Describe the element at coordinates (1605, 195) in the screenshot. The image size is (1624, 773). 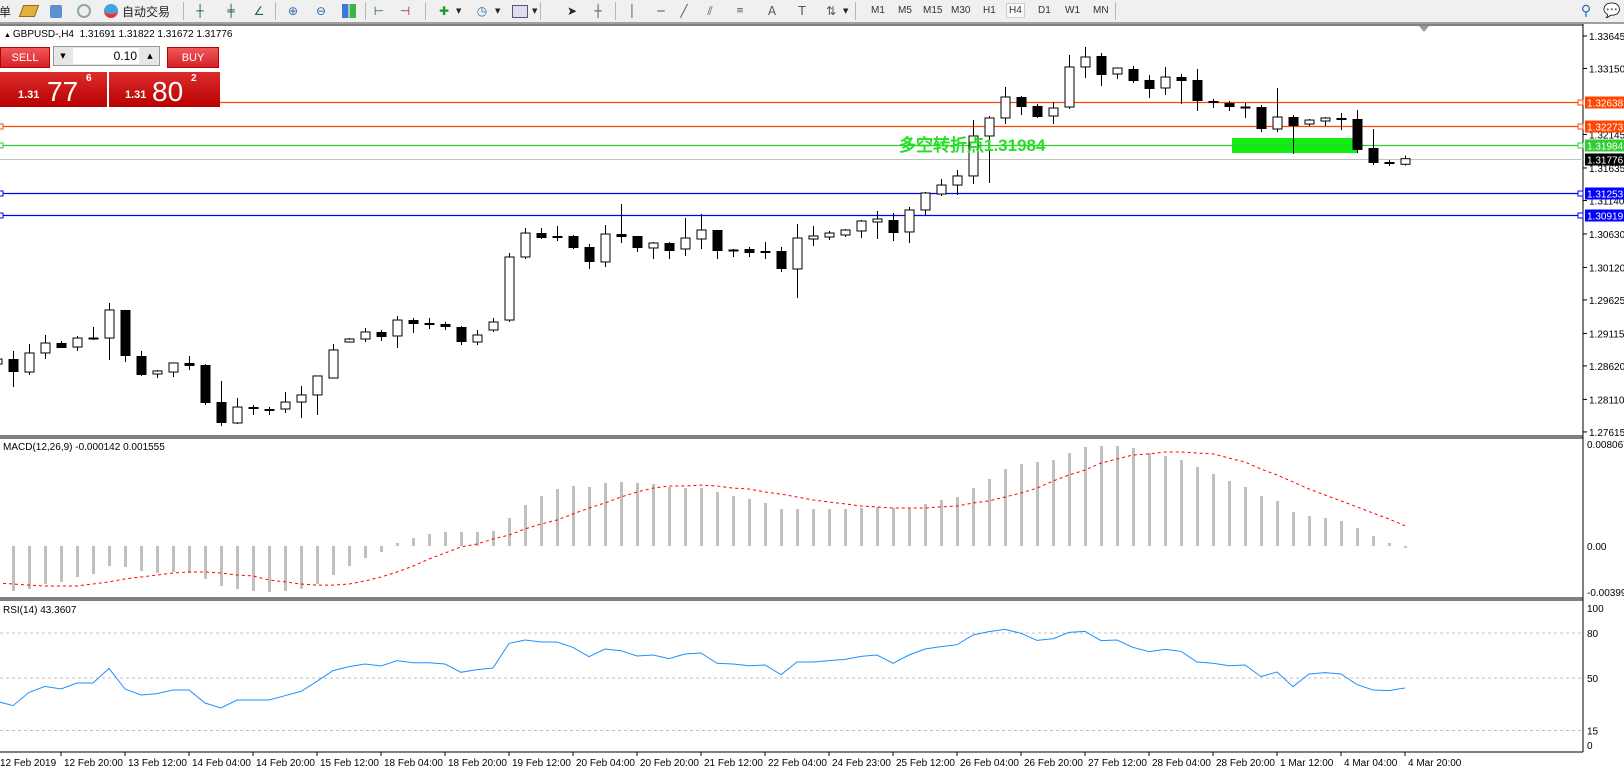
I see `price-label: 1.31253` at that location.